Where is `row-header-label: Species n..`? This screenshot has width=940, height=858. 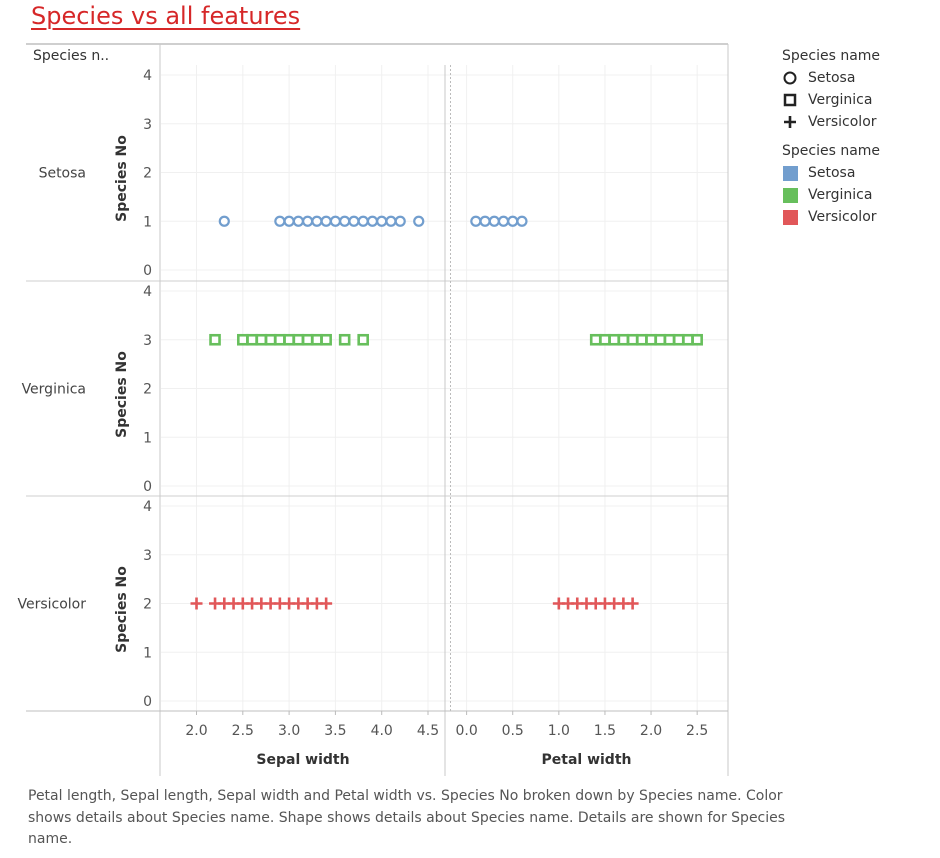
row-header-label: Species n.. is located at coordinates (71, 56).